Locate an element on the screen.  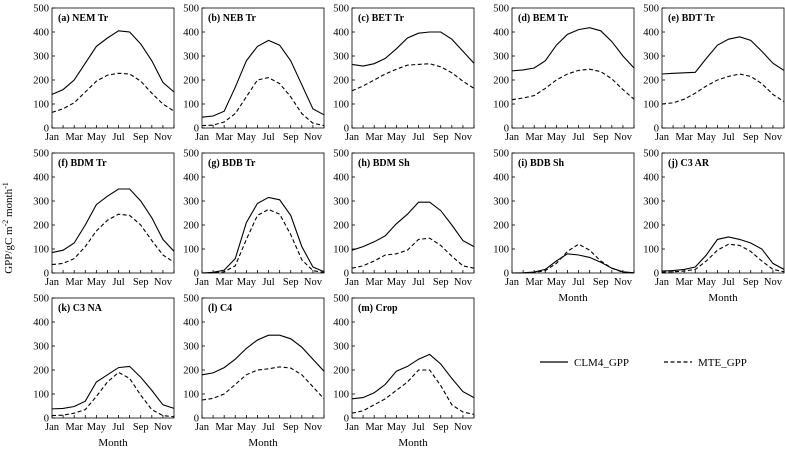
legend-dashed-label: MTE_GPP is located at coordinates (722, 363).